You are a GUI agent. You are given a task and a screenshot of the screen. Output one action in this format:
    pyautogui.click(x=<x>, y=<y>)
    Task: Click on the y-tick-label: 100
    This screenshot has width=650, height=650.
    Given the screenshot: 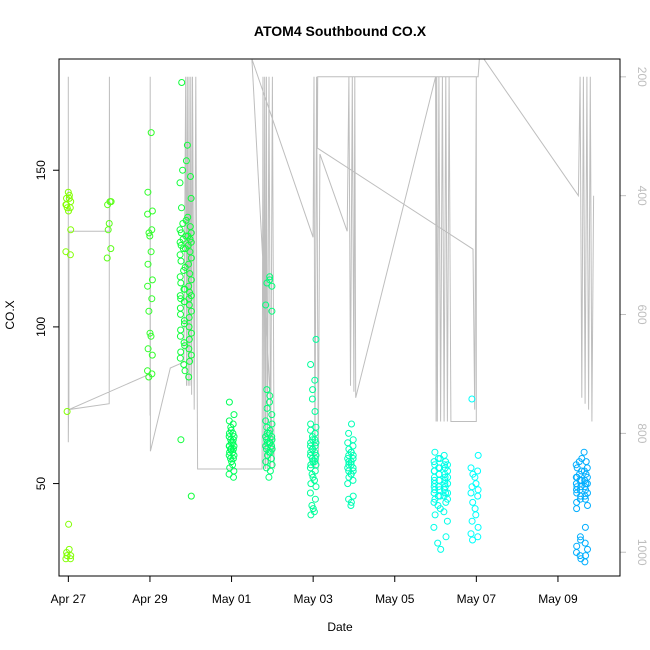 What is the action you would take?
    pyautogui.click(x=41, y=327)
    